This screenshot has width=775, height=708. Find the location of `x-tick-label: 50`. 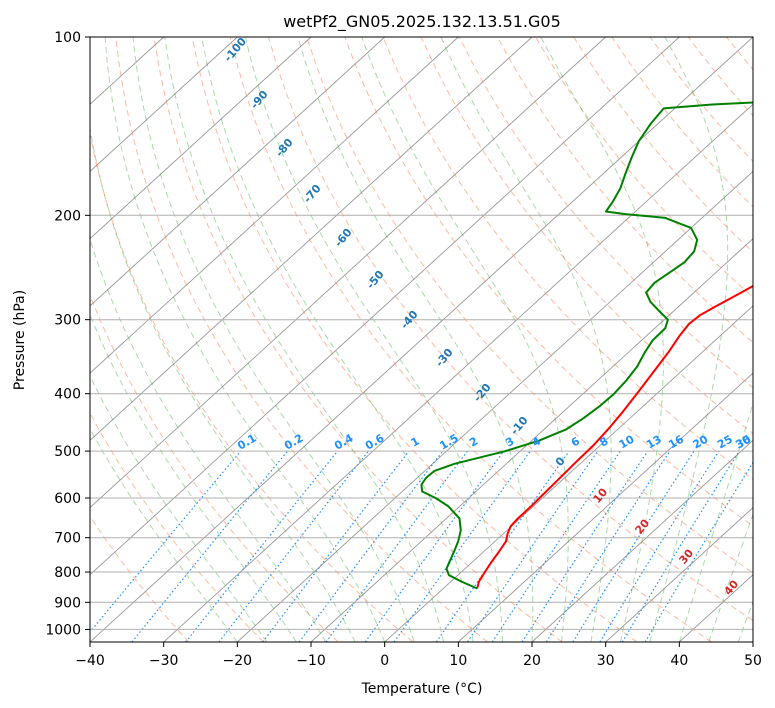

x-tick-label: 50 is located at coordinates (753, 661).